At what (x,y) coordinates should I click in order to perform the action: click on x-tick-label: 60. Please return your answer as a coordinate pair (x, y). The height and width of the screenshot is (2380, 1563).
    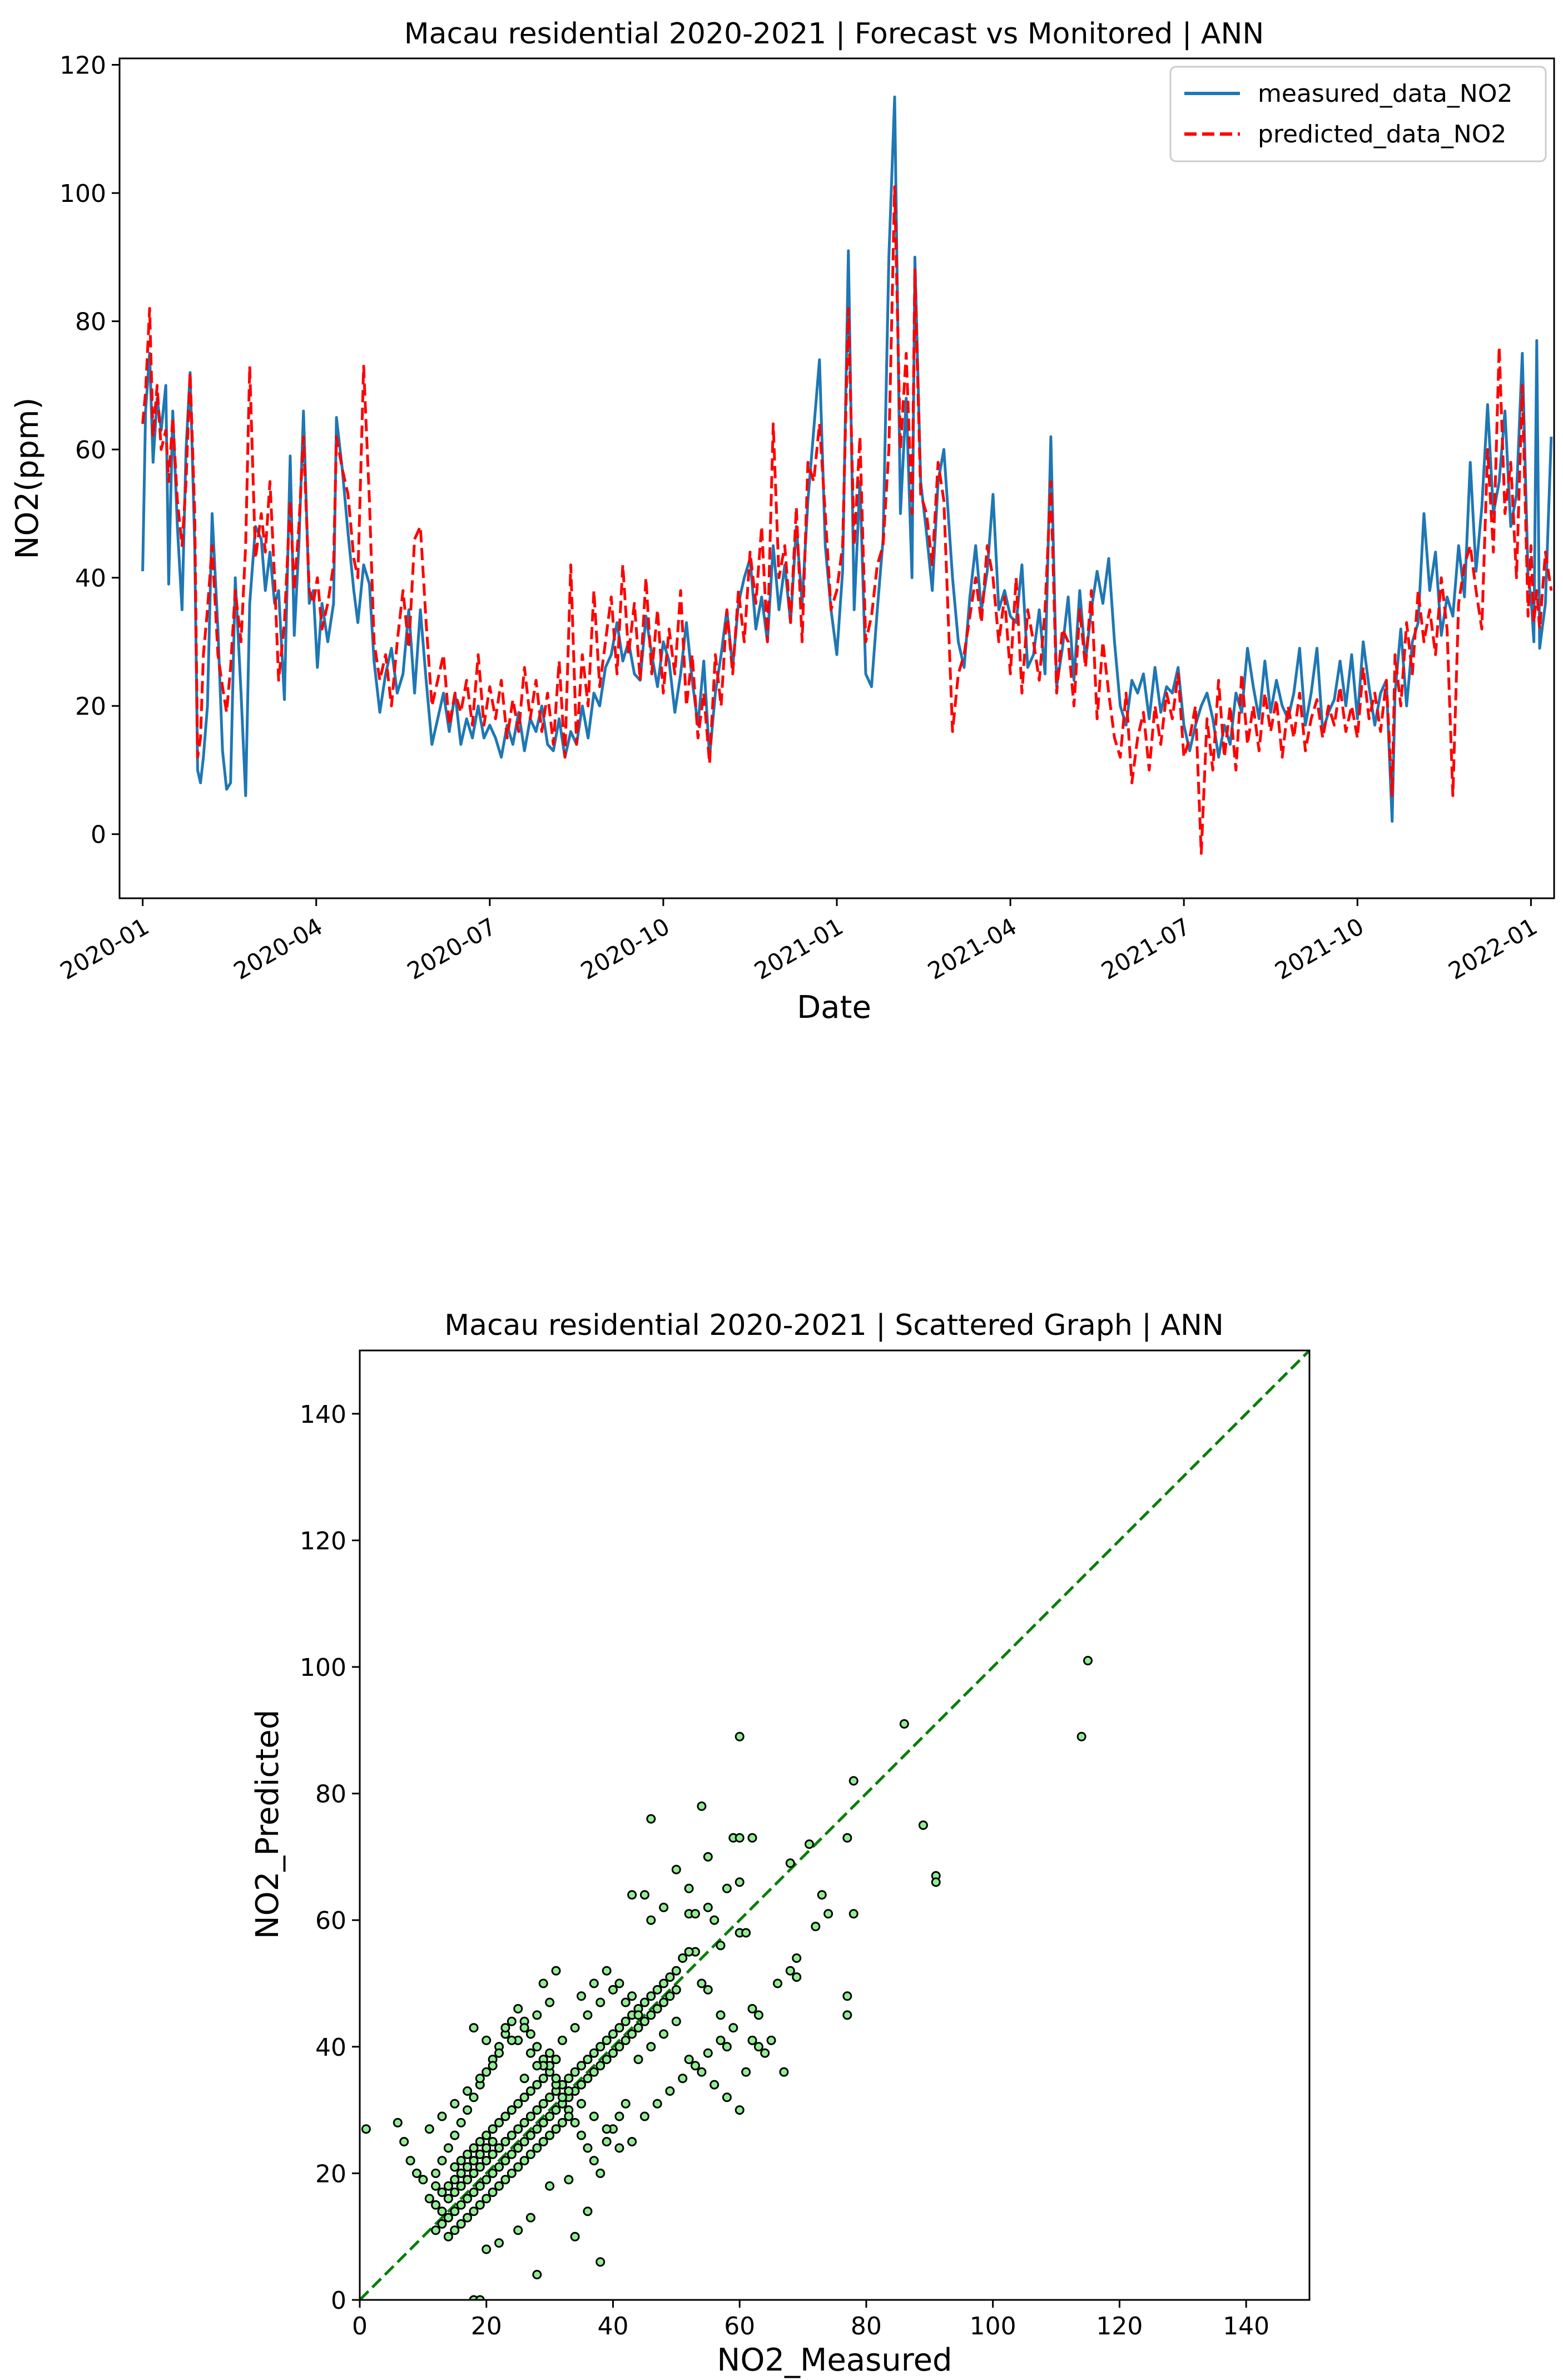
    Looking at the image, I should click on (739, 2326).